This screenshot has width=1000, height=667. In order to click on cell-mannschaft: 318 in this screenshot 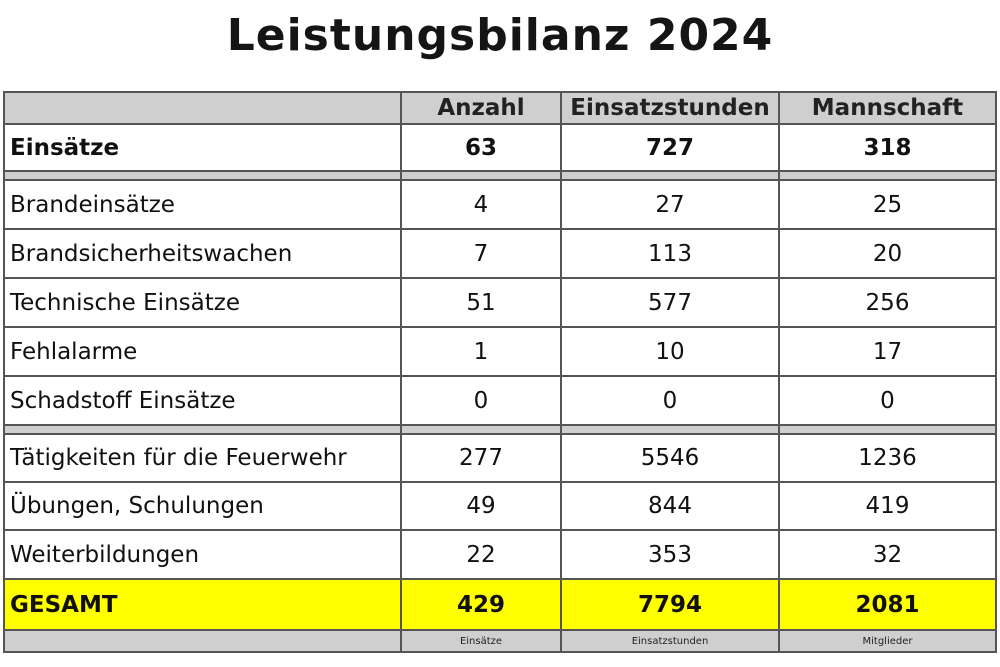, I will do `click(887, 147)`.